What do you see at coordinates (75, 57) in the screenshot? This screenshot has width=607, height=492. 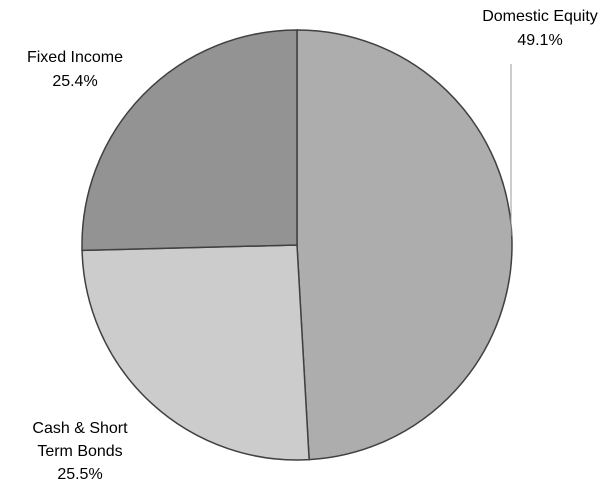 I see `data-label-category-fixed-income: Fixed Income` at bounding box center [75, 57].